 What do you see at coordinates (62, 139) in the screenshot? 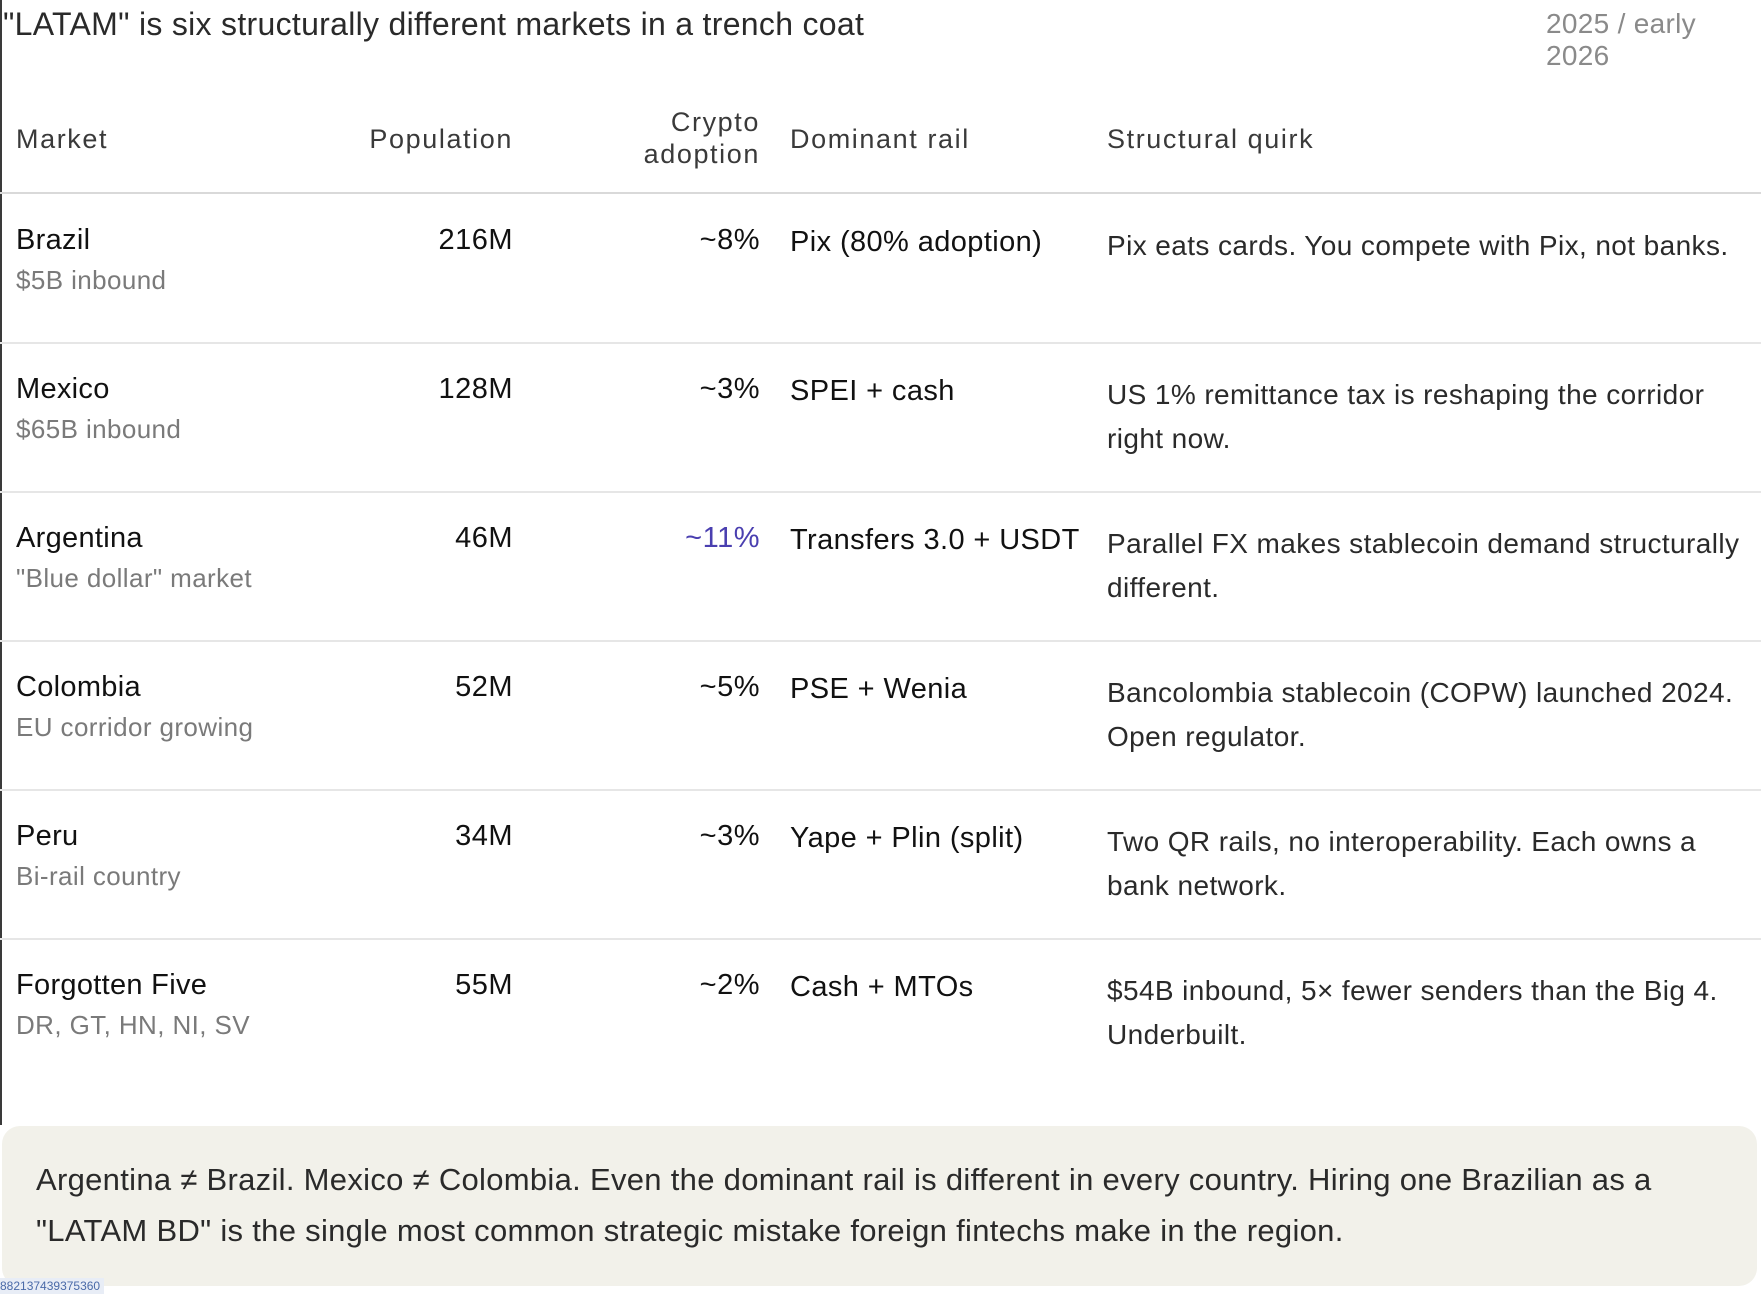
I see `header-market: Market` at bounding box center [62, 139].